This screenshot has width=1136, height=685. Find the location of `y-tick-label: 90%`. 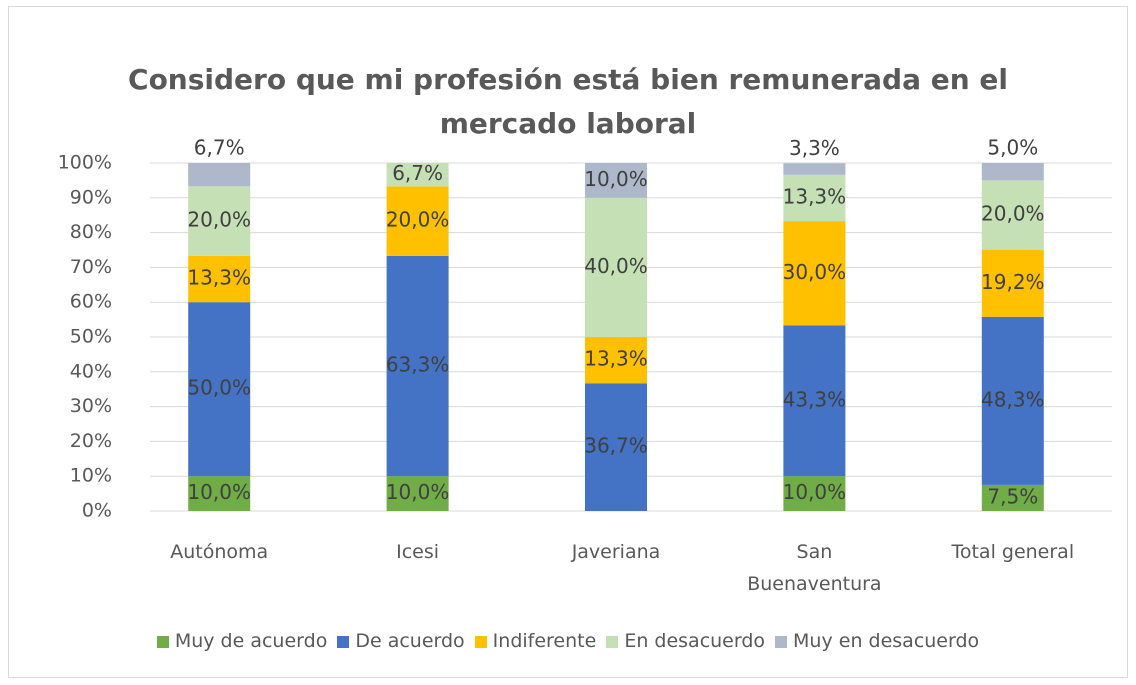

y-tick-label: 90% is located at coordinates (91, 197).